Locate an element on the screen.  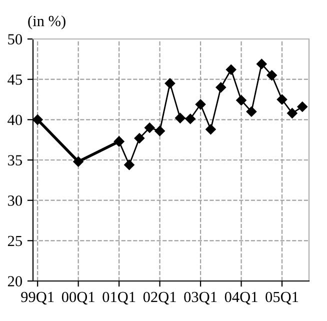
y-tick-label: 40 is located at coordinates (15, 120).